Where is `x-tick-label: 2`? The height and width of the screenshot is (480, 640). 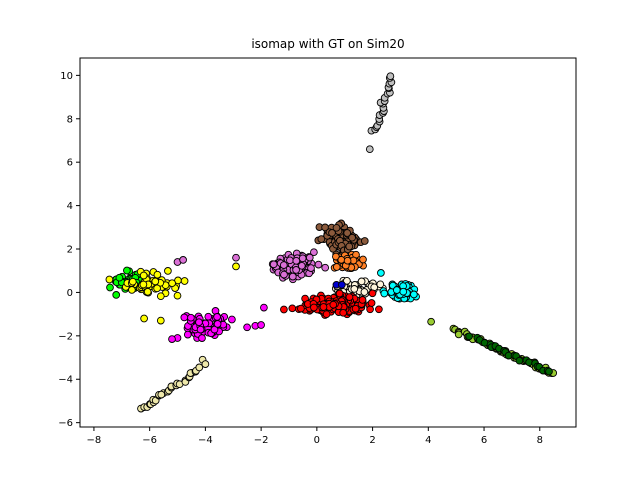 x-tick-label: 2 is located at coordinates (372, 440).